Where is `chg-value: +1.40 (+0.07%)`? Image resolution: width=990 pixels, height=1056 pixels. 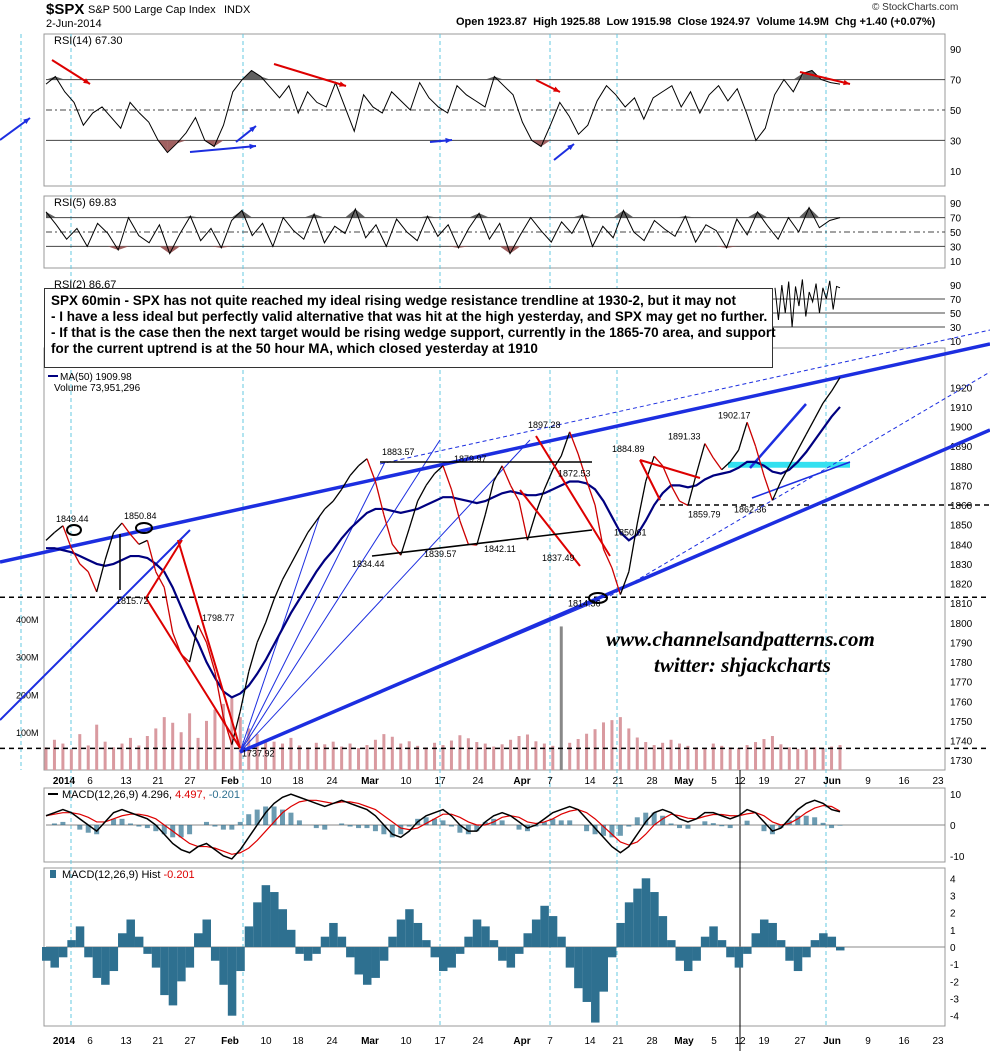
chg-value: +1.40 (+0.07%) is located at coordinates (897, 22).